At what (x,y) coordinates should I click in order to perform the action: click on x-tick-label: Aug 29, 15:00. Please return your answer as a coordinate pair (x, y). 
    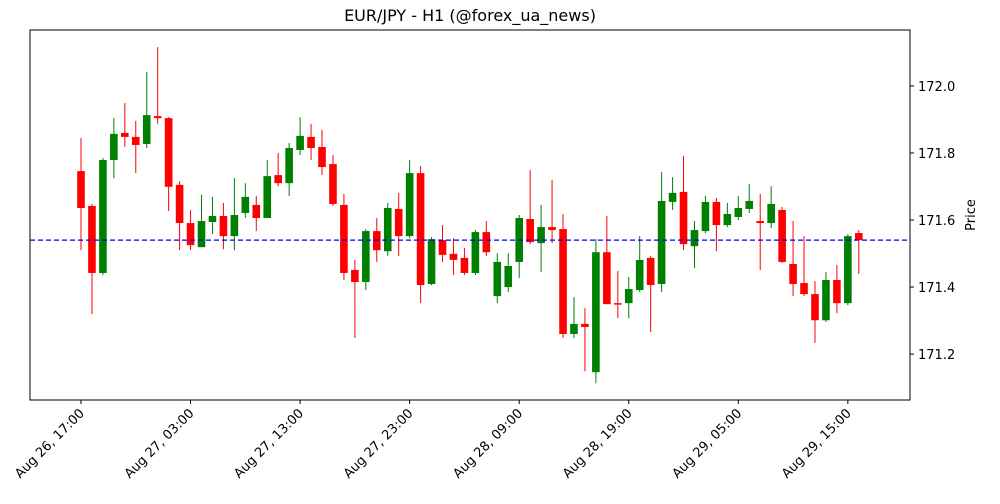
    Looking at the image, I should click on (817, 444).